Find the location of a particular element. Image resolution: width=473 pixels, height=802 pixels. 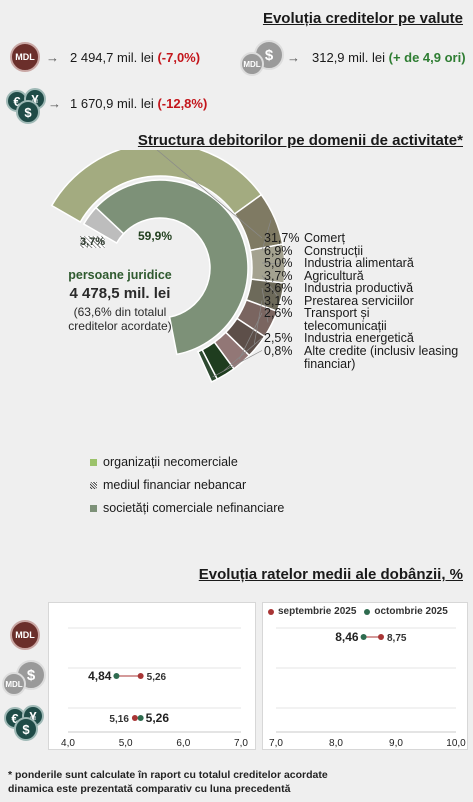

legend-item: mediul financiar nebancar is located at coordinates (187, 485).